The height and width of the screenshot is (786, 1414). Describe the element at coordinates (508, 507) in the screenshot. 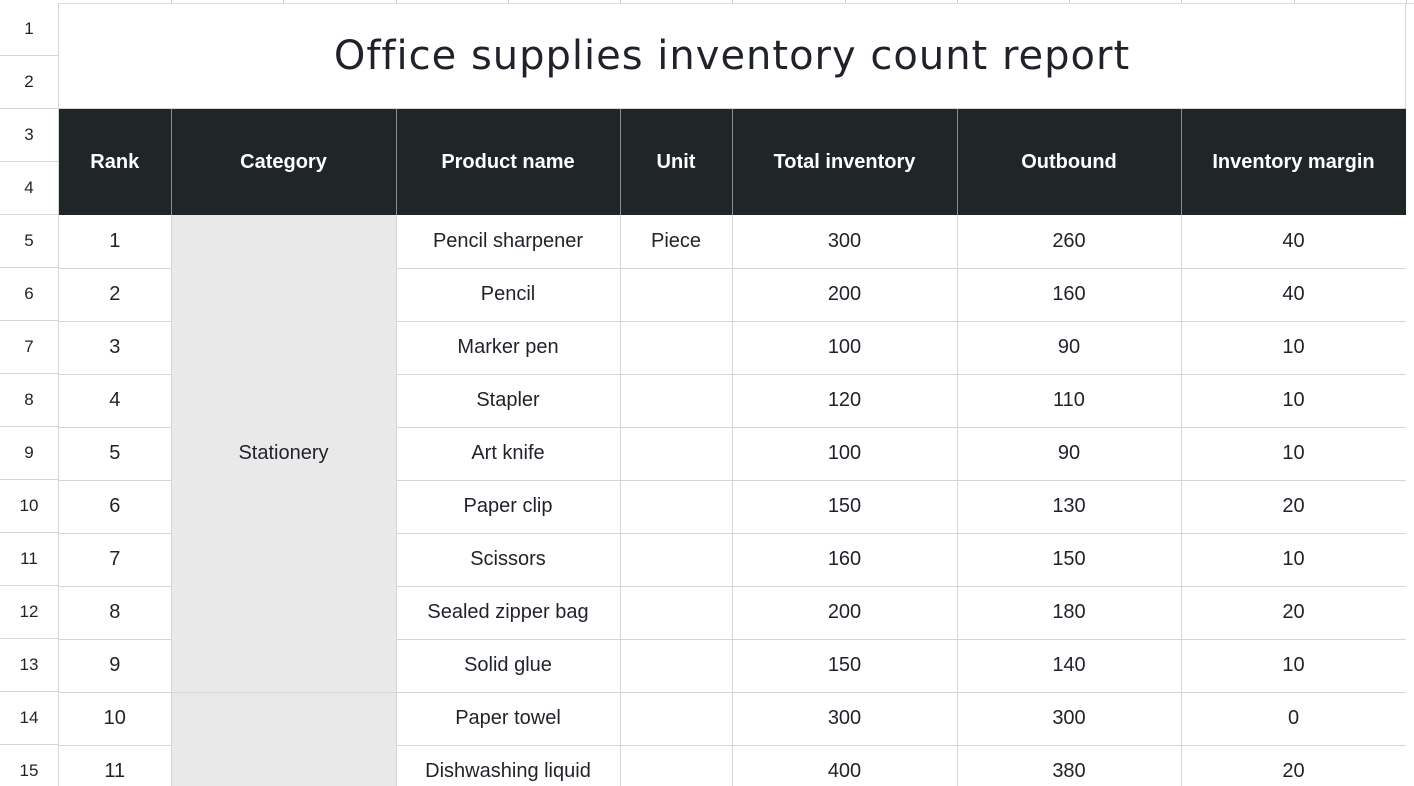

I see `cell-product-name: Paper clip` at that location.